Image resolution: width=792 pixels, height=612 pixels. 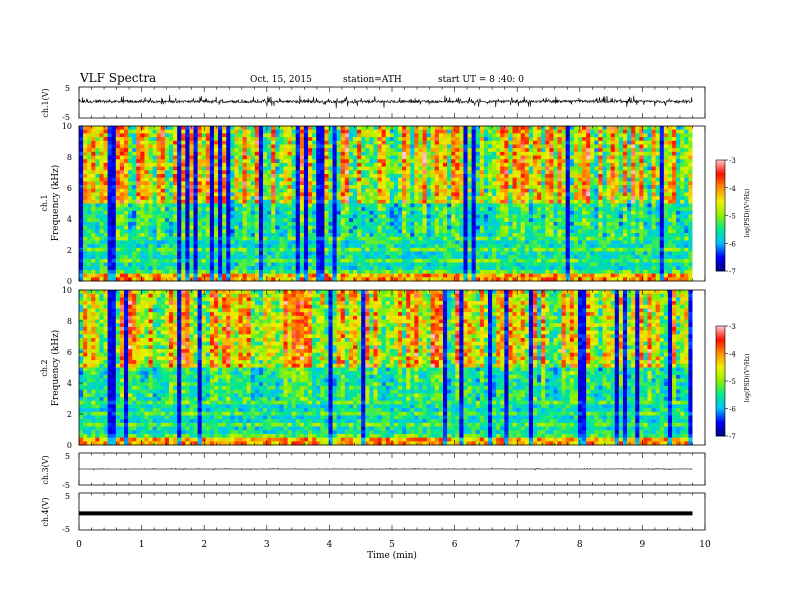 I want to click on date-label: Oct. 15, 2015, so click(x=281, y=80).